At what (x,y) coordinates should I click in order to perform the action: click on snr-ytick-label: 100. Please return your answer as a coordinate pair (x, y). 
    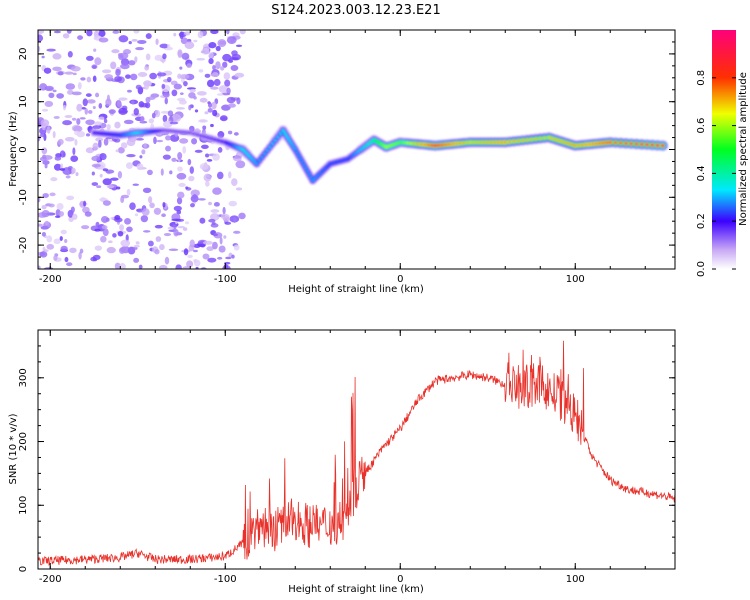
    Looking at the image, I should click on (23, 505).